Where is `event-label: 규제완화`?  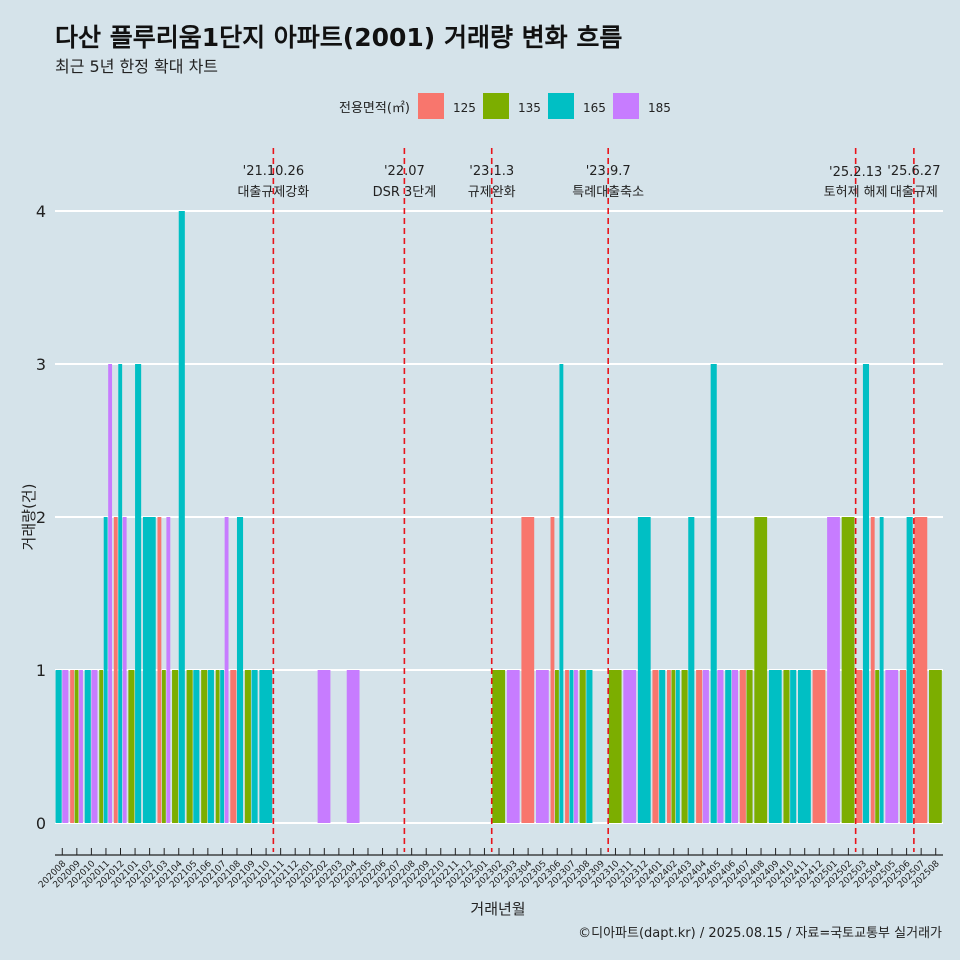 event-label: 규제완화 is located at coordinates (492, 192).